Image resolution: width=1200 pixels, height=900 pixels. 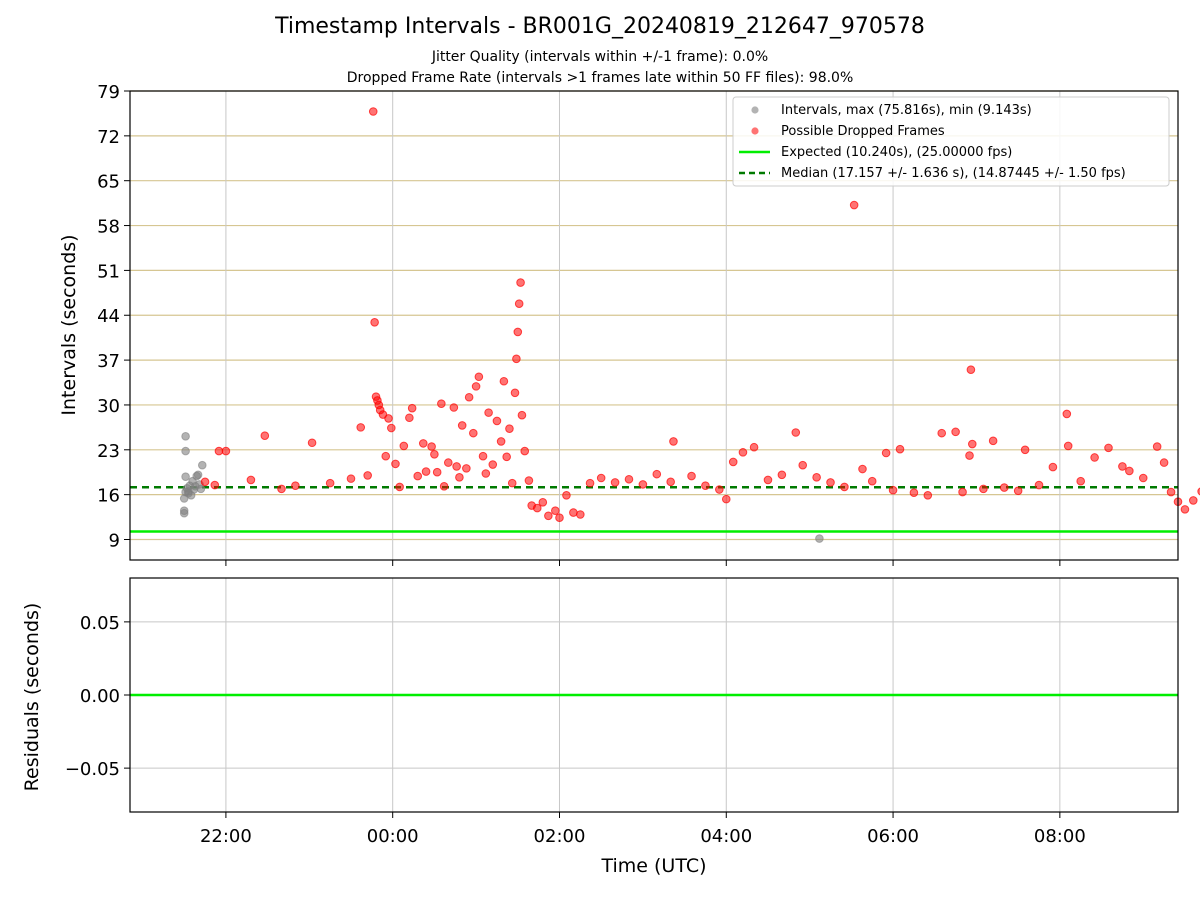 What do you see at coordinates (108, 406) in the screenshot?
I see `top-ytick-label: 30` at bounding box center [108, 406].